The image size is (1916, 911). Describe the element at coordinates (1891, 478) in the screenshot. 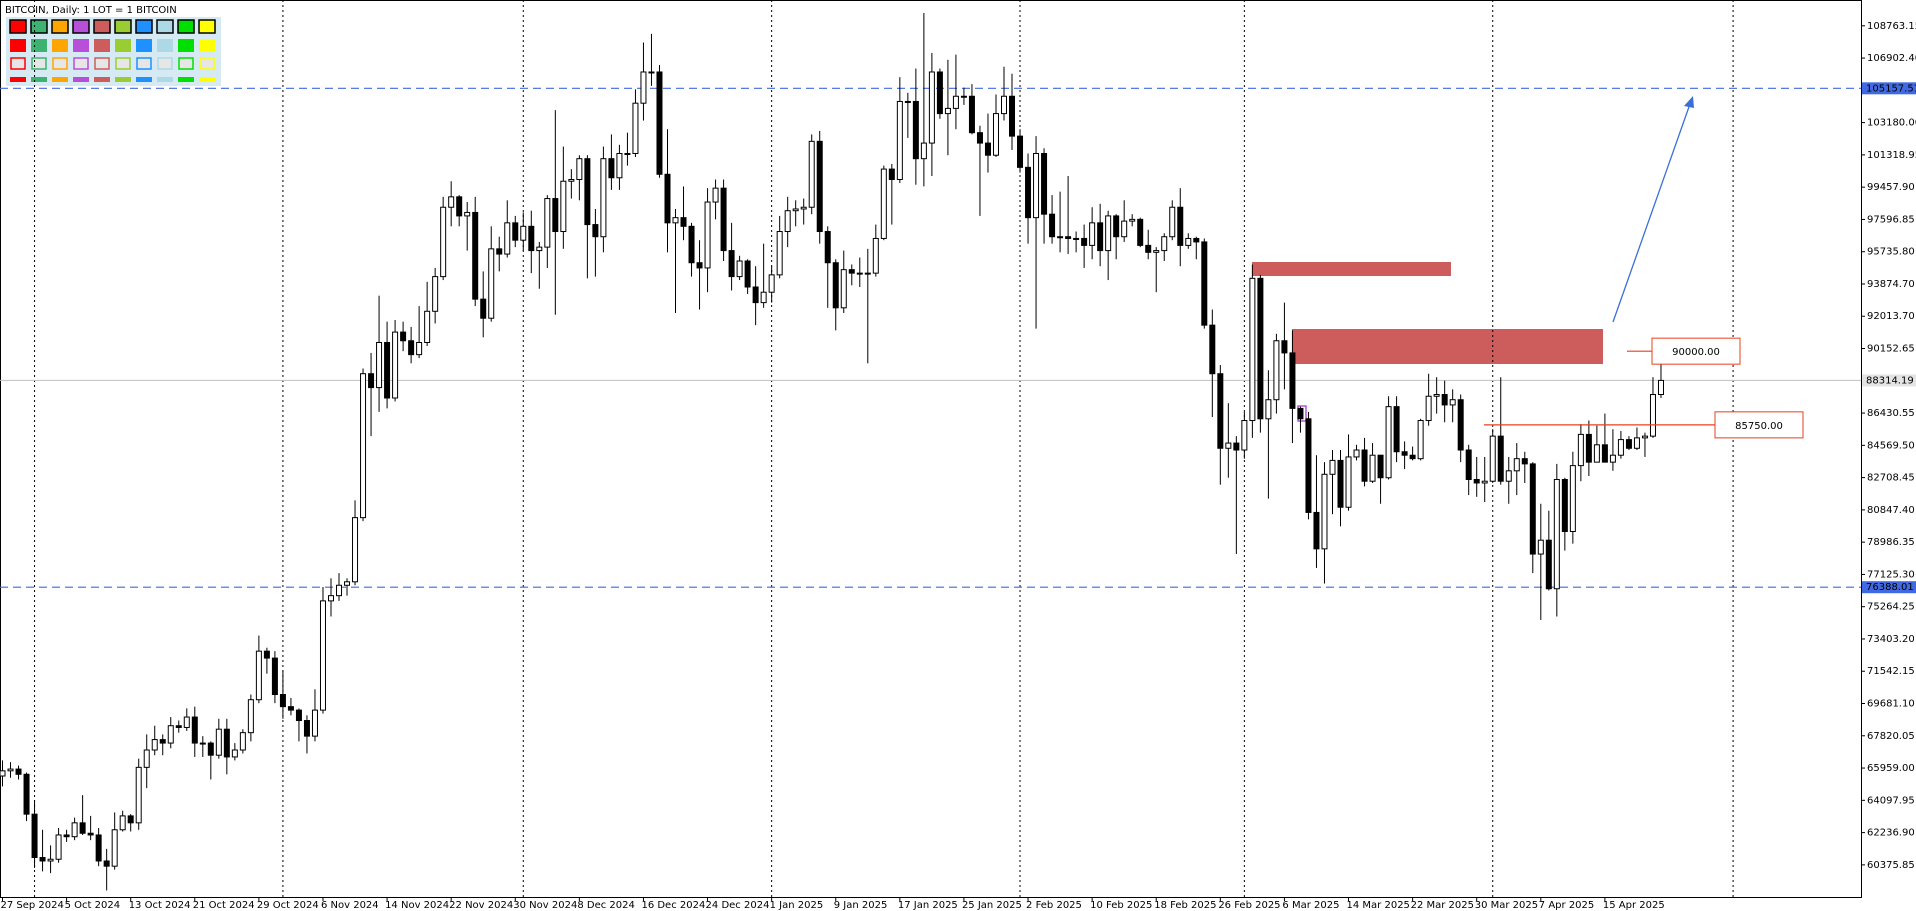

I see `y-tick-label: 82708.45` at that location.